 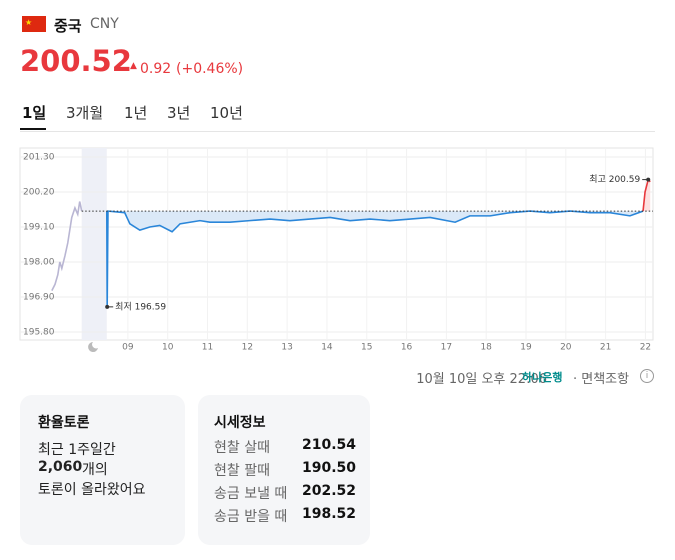 I want to click on rate-label: 현찰 팔때, so click(x=242, y=471).